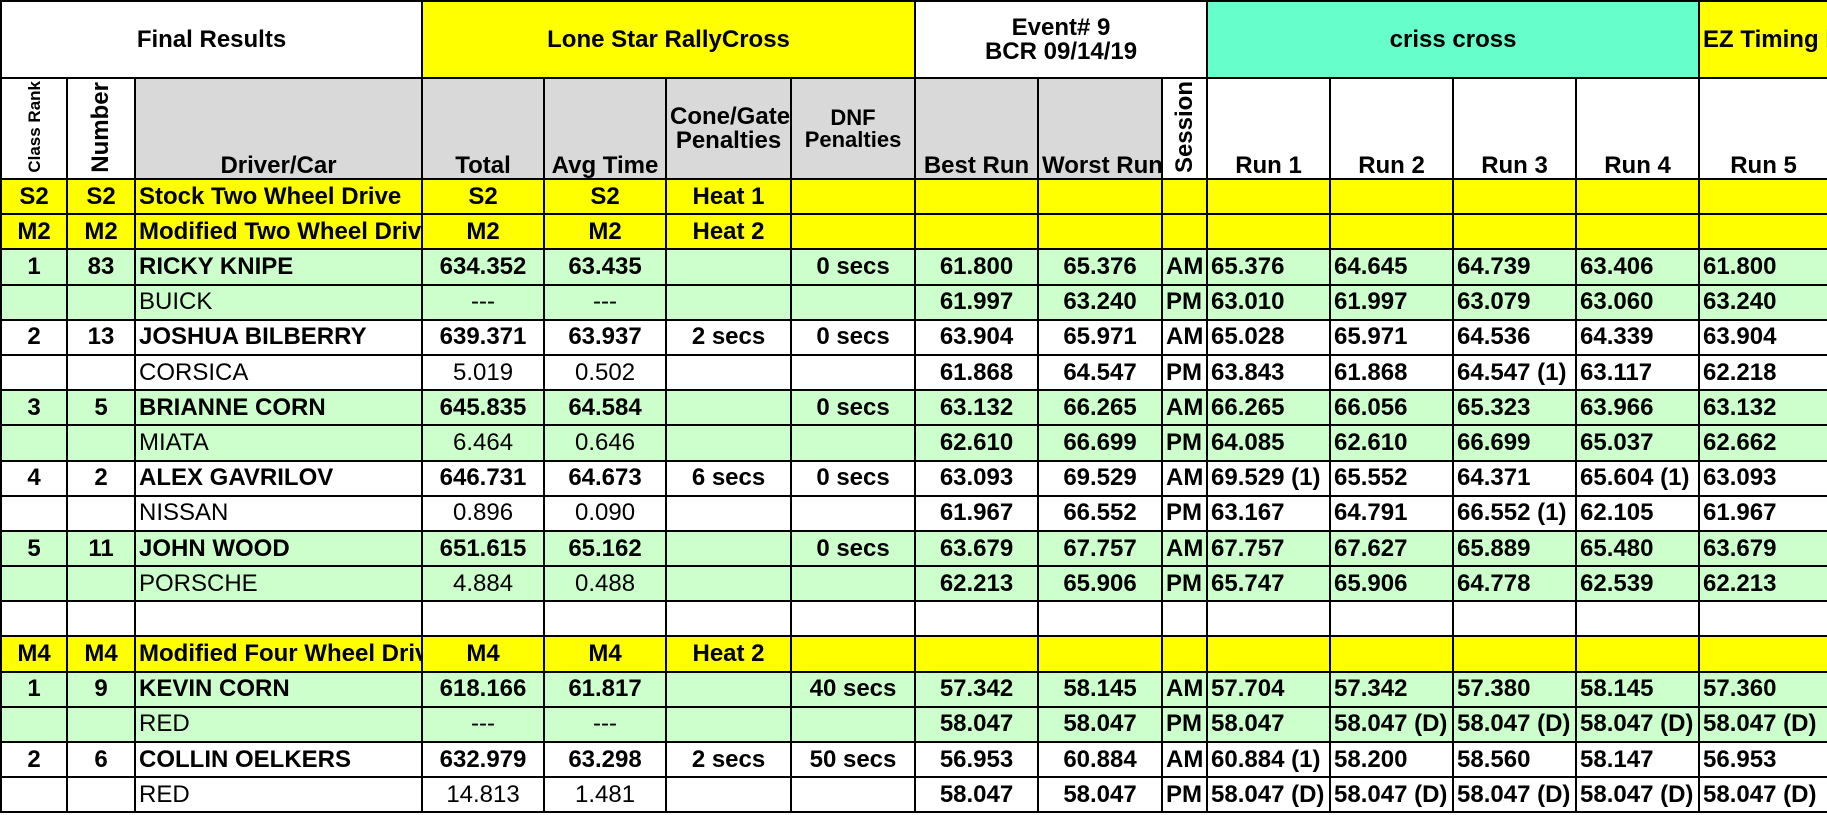 Image resolution: width=1827 pixels, height=815 pixels. Describe the element at coordinates (605, 337) in the screenshot. I see `avg-time: 63.937` at that location.